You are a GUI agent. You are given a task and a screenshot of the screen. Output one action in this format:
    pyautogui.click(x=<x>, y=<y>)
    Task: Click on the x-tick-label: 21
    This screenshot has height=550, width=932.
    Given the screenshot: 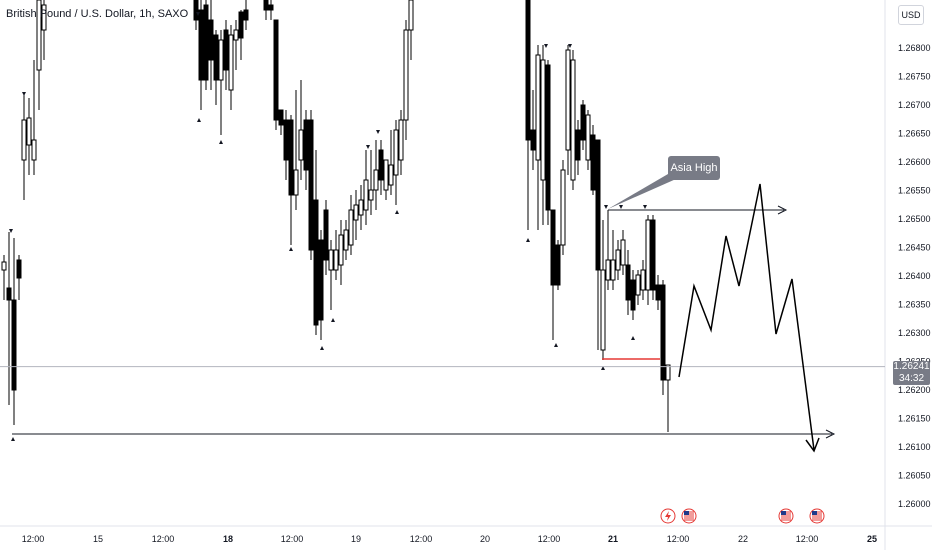 What is the action you would take?
    pyautogui.click(x=613, y=539)
    